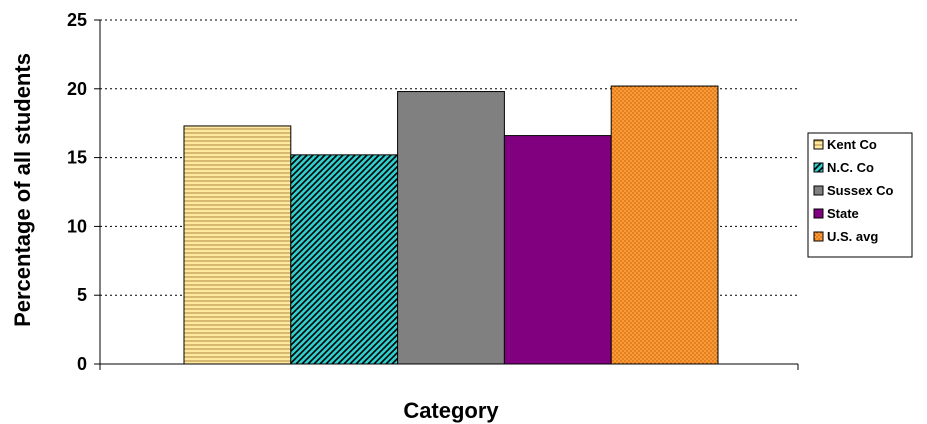  Describe the element at coordinates (344, 259) in the screenshot. I see `bar-n-c-co` at that location.